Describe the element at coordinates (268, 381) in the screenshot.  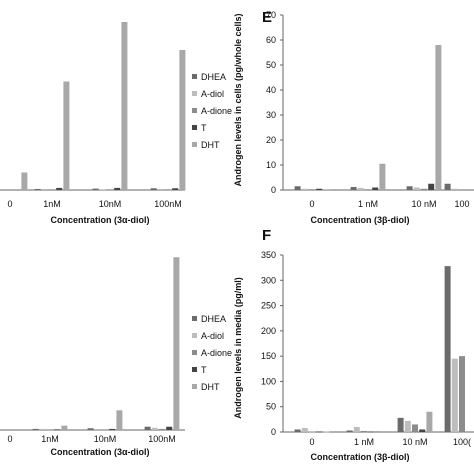
I see `y-tick-label: 100` at that location.